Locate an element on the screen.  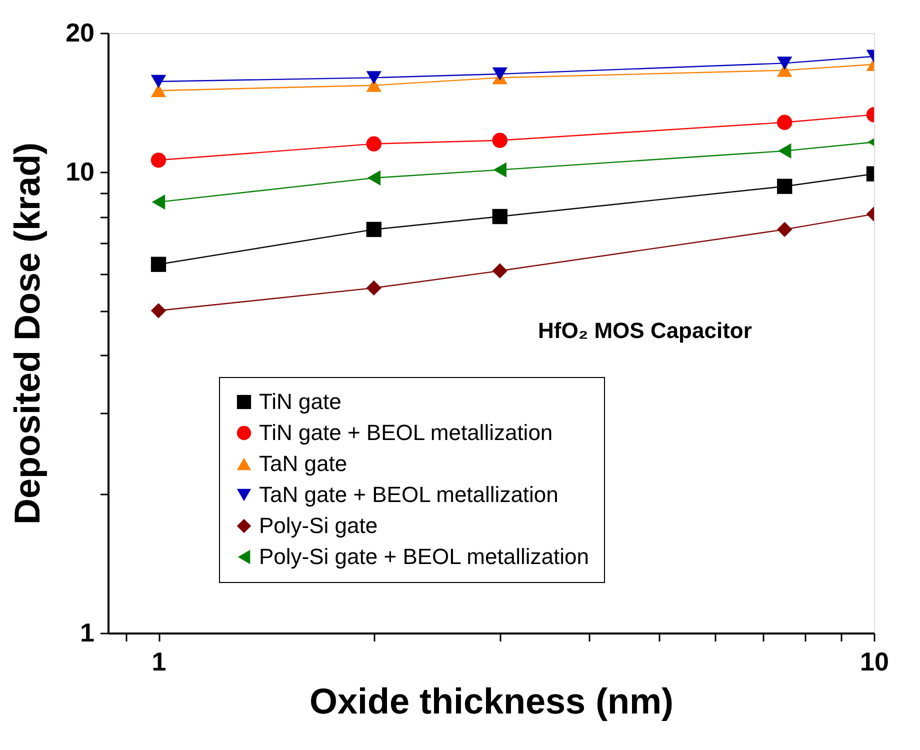
annotation: HfO₂ MOS Capacitor is located at coordinates (645, 330).